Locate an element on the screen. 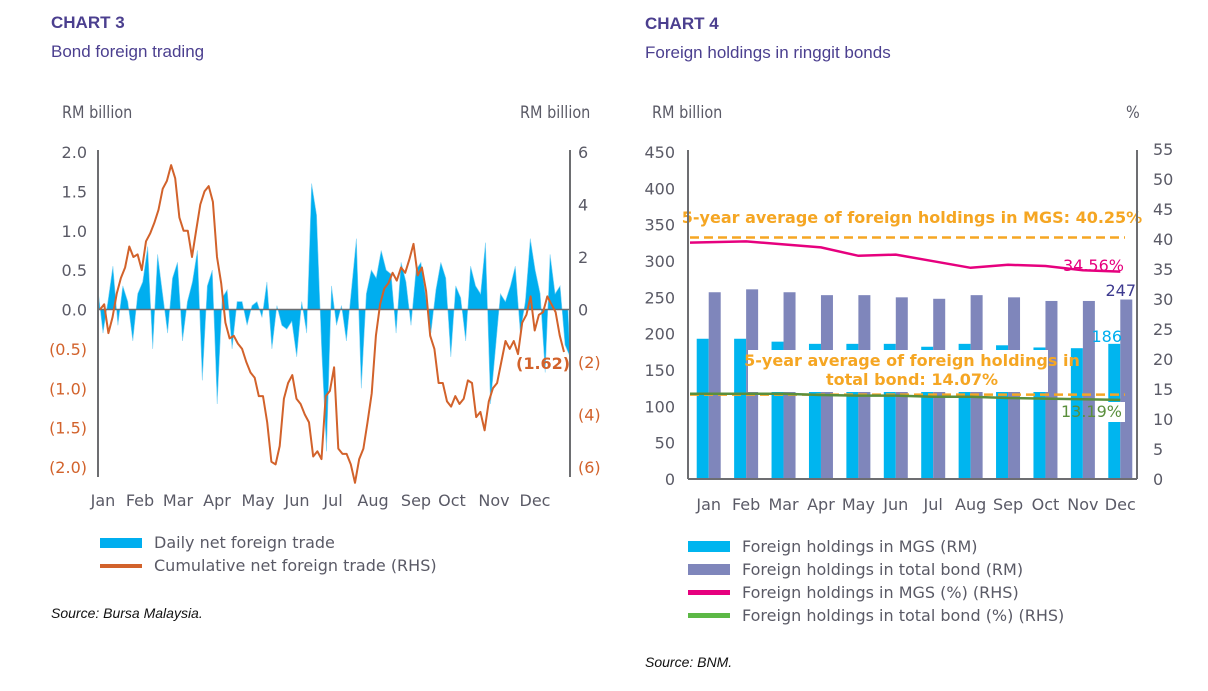 The image size is (1208, 691). legend-label-mgs-pct: Foreign holdings in MGS (%) (RHS) is located at coordinates (880, 592).